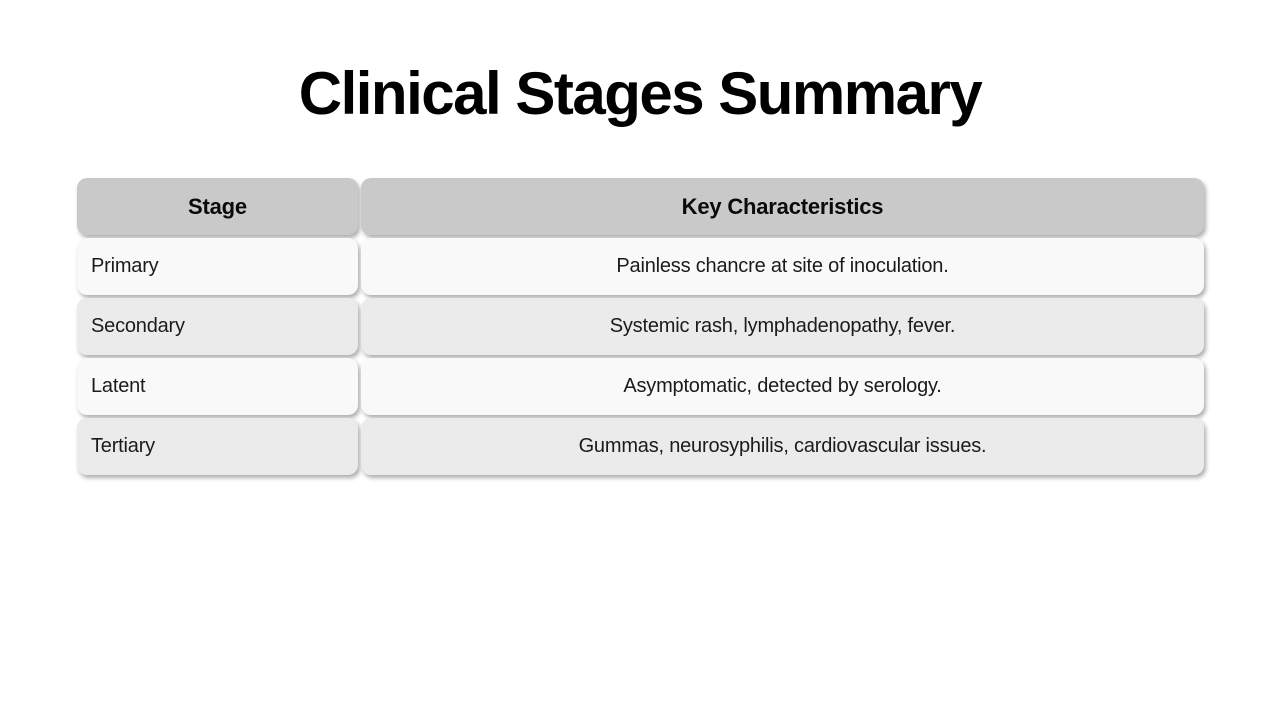  What do you see at coordinates (217, 326) in the screenshot?
I see `stage-cell: Secondary` at bounding box center [217, 326].